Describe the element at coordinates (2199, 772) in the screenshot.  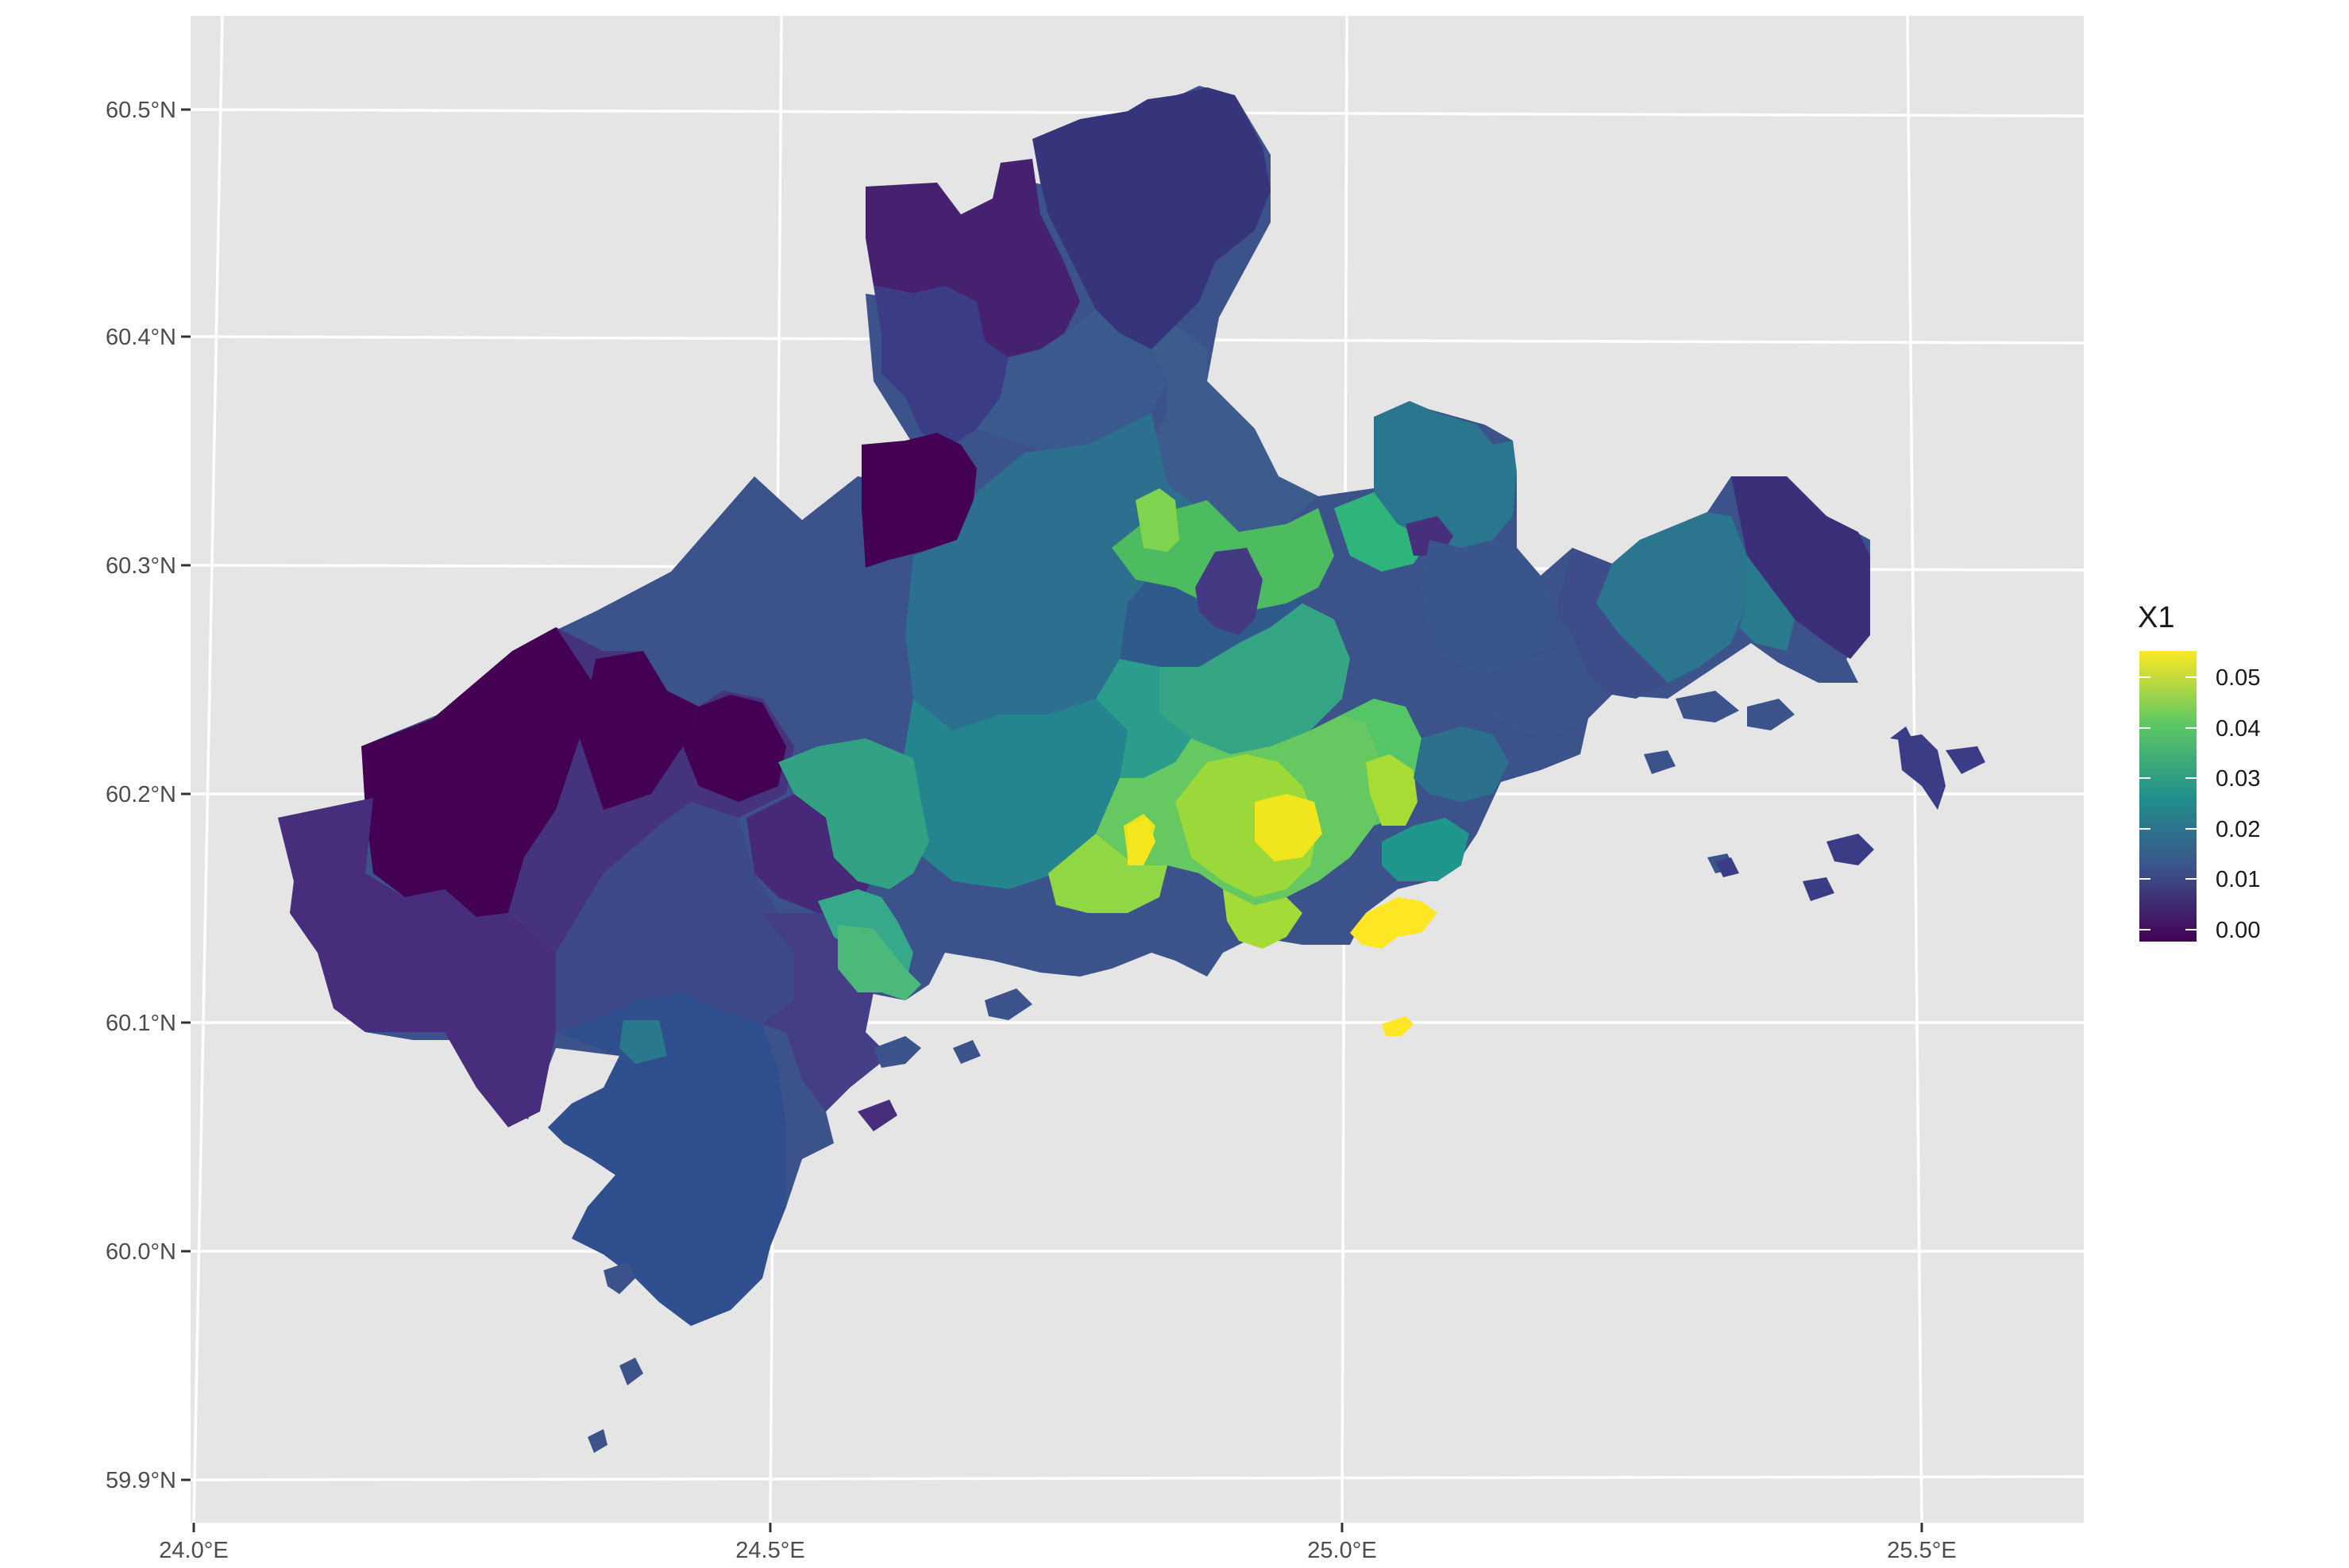
I see `legend: X1 0.05 0.04 0.03 0.02 0.01 0.00` at that location.